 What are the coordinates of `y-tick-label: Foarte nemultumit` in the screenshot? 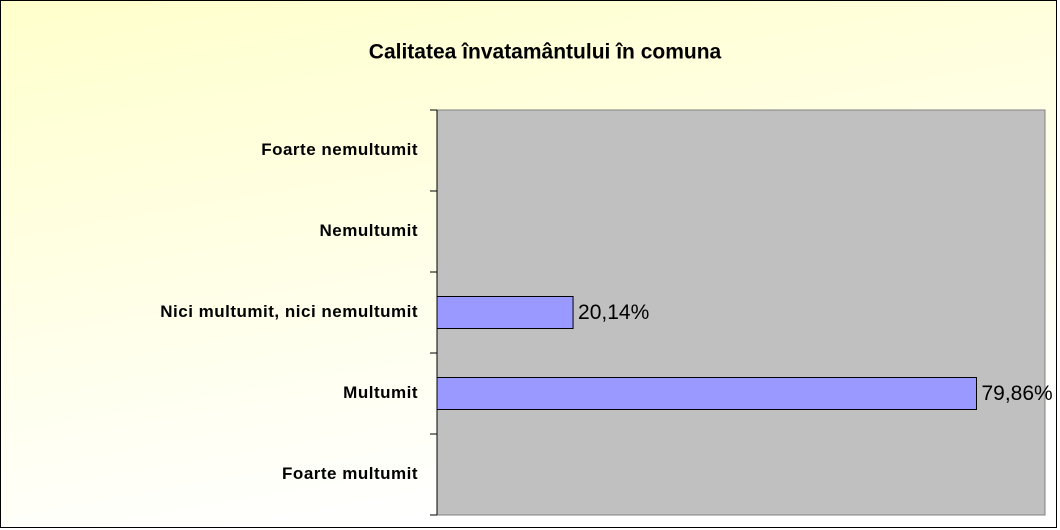 It's located at (339, 149).